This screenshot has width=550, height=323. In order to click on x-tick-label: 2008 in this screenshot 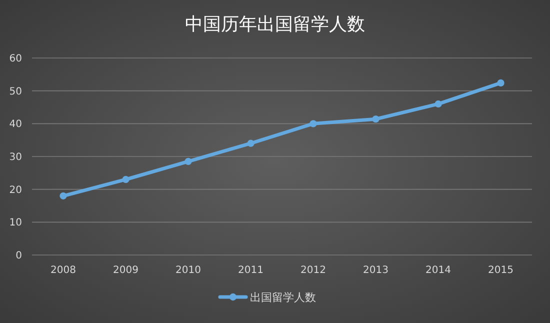, I will do `click(63, 270)`.